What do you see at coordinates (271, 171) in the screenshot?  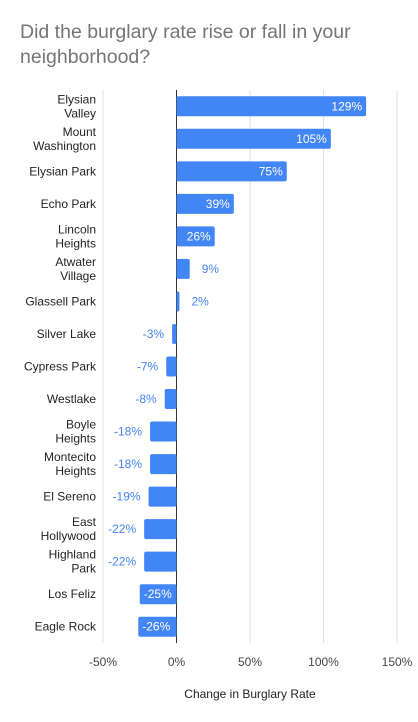 I see `data-label: 75%` at bounding box center [271, 171].